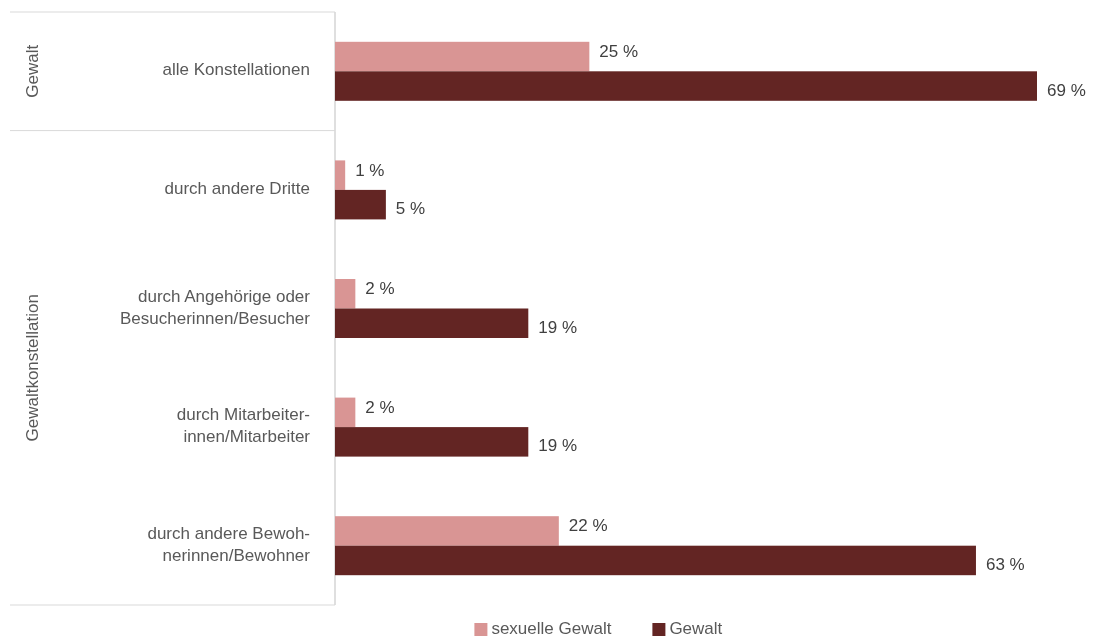 The width and height of the screenshot is (1102, 641). Describe the element at coordinates (243, 426) in the screenshot. I see `y-tick-label: durch Mitarbeiter- innen/Mitarbeiter` at that location.